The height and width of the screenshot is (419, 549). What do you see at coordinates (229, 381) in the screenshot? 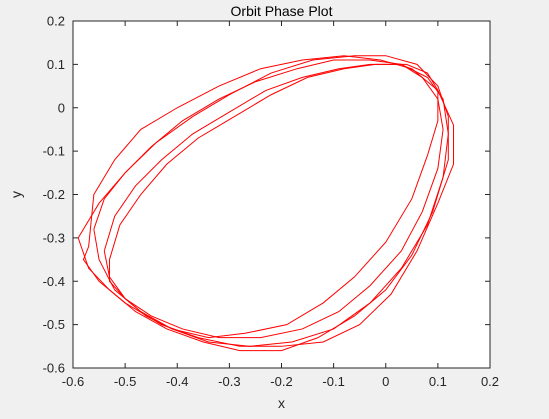
I see `x-tick-label: -0.3` at bounding box center [229, 381].